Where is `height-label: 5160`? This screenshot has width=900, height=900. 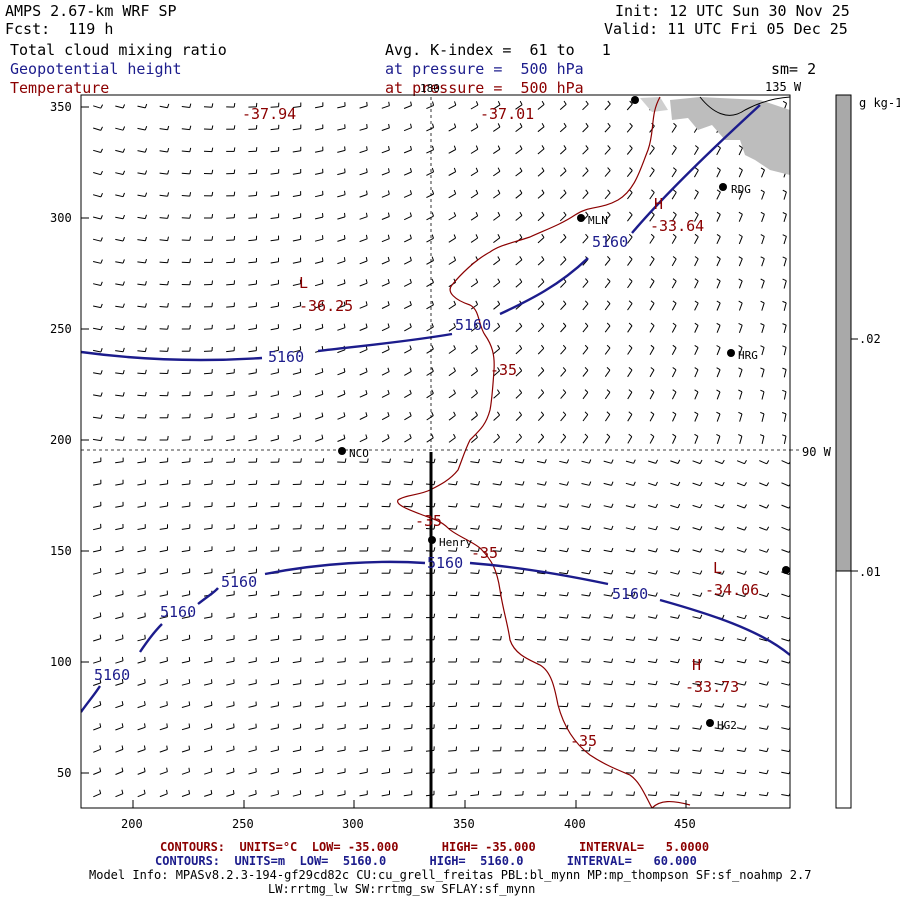
height-label: 5160 is located at coordinates (178, 612).